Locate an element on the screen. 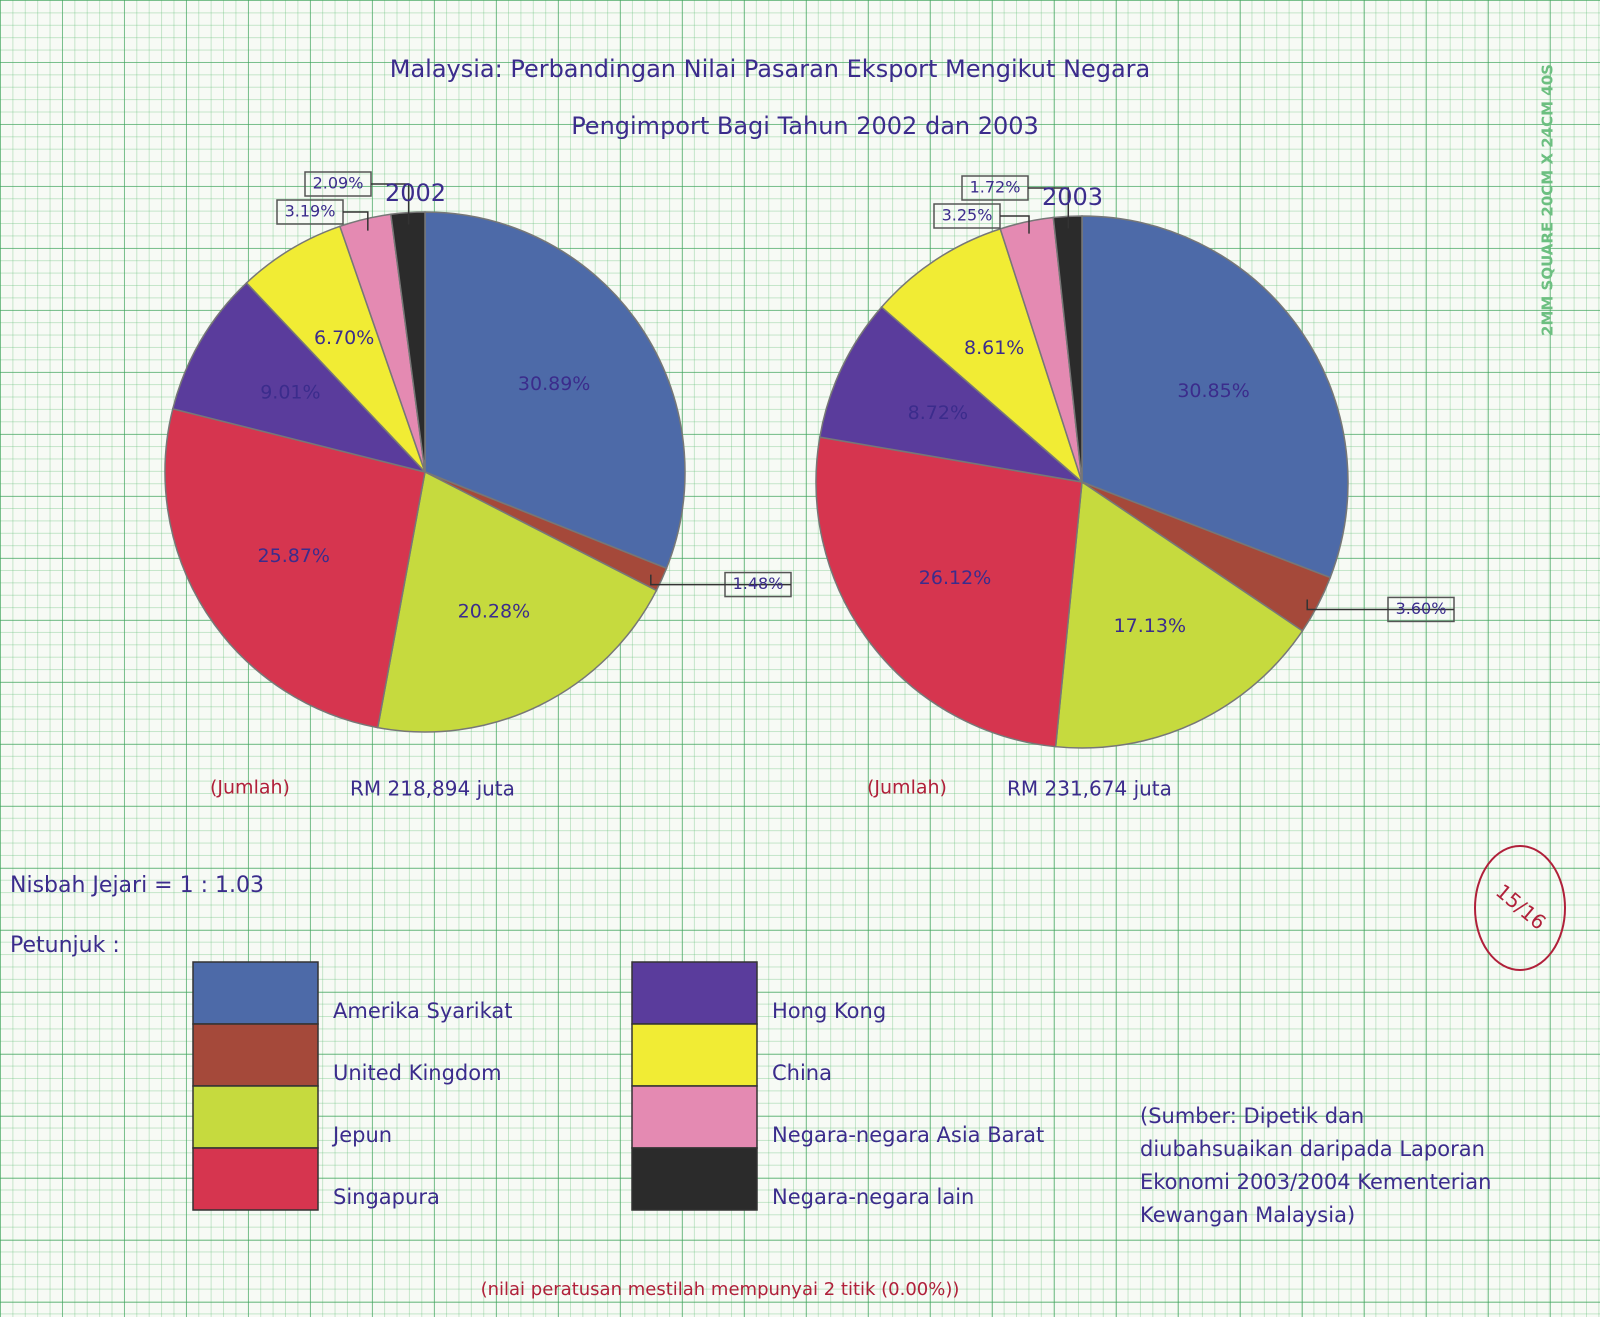 The height and width of the screenshot is (1317, 1600). pie-title: 2003 is located at coordinates (1072, 197).